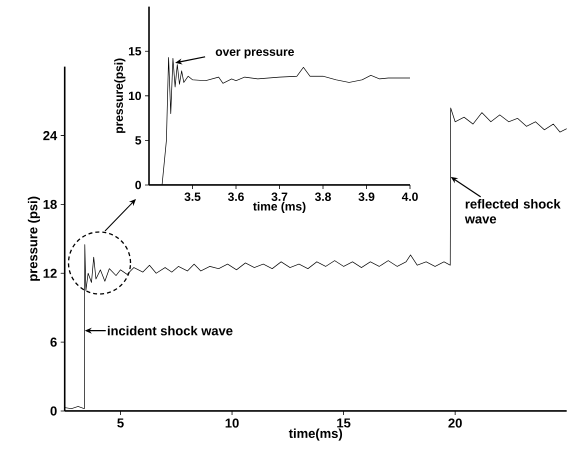 The height and width of the screenshot is (475, 571). What do you see at coordinates (322, 196) in the screenshot?
I see `x-tick-label: 3.8` at bounding box center [322, 196].